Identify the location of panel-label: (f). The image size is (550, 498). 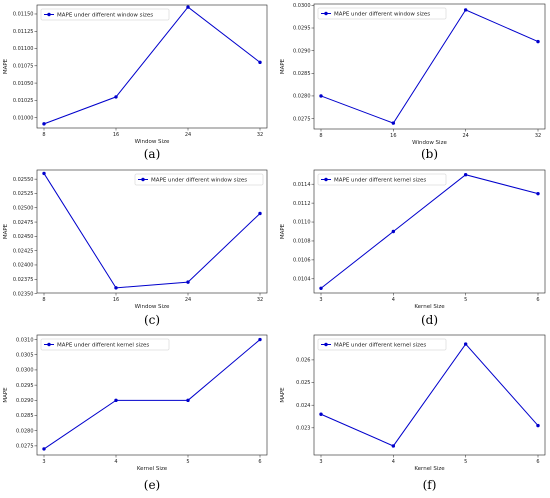
(430, 485).